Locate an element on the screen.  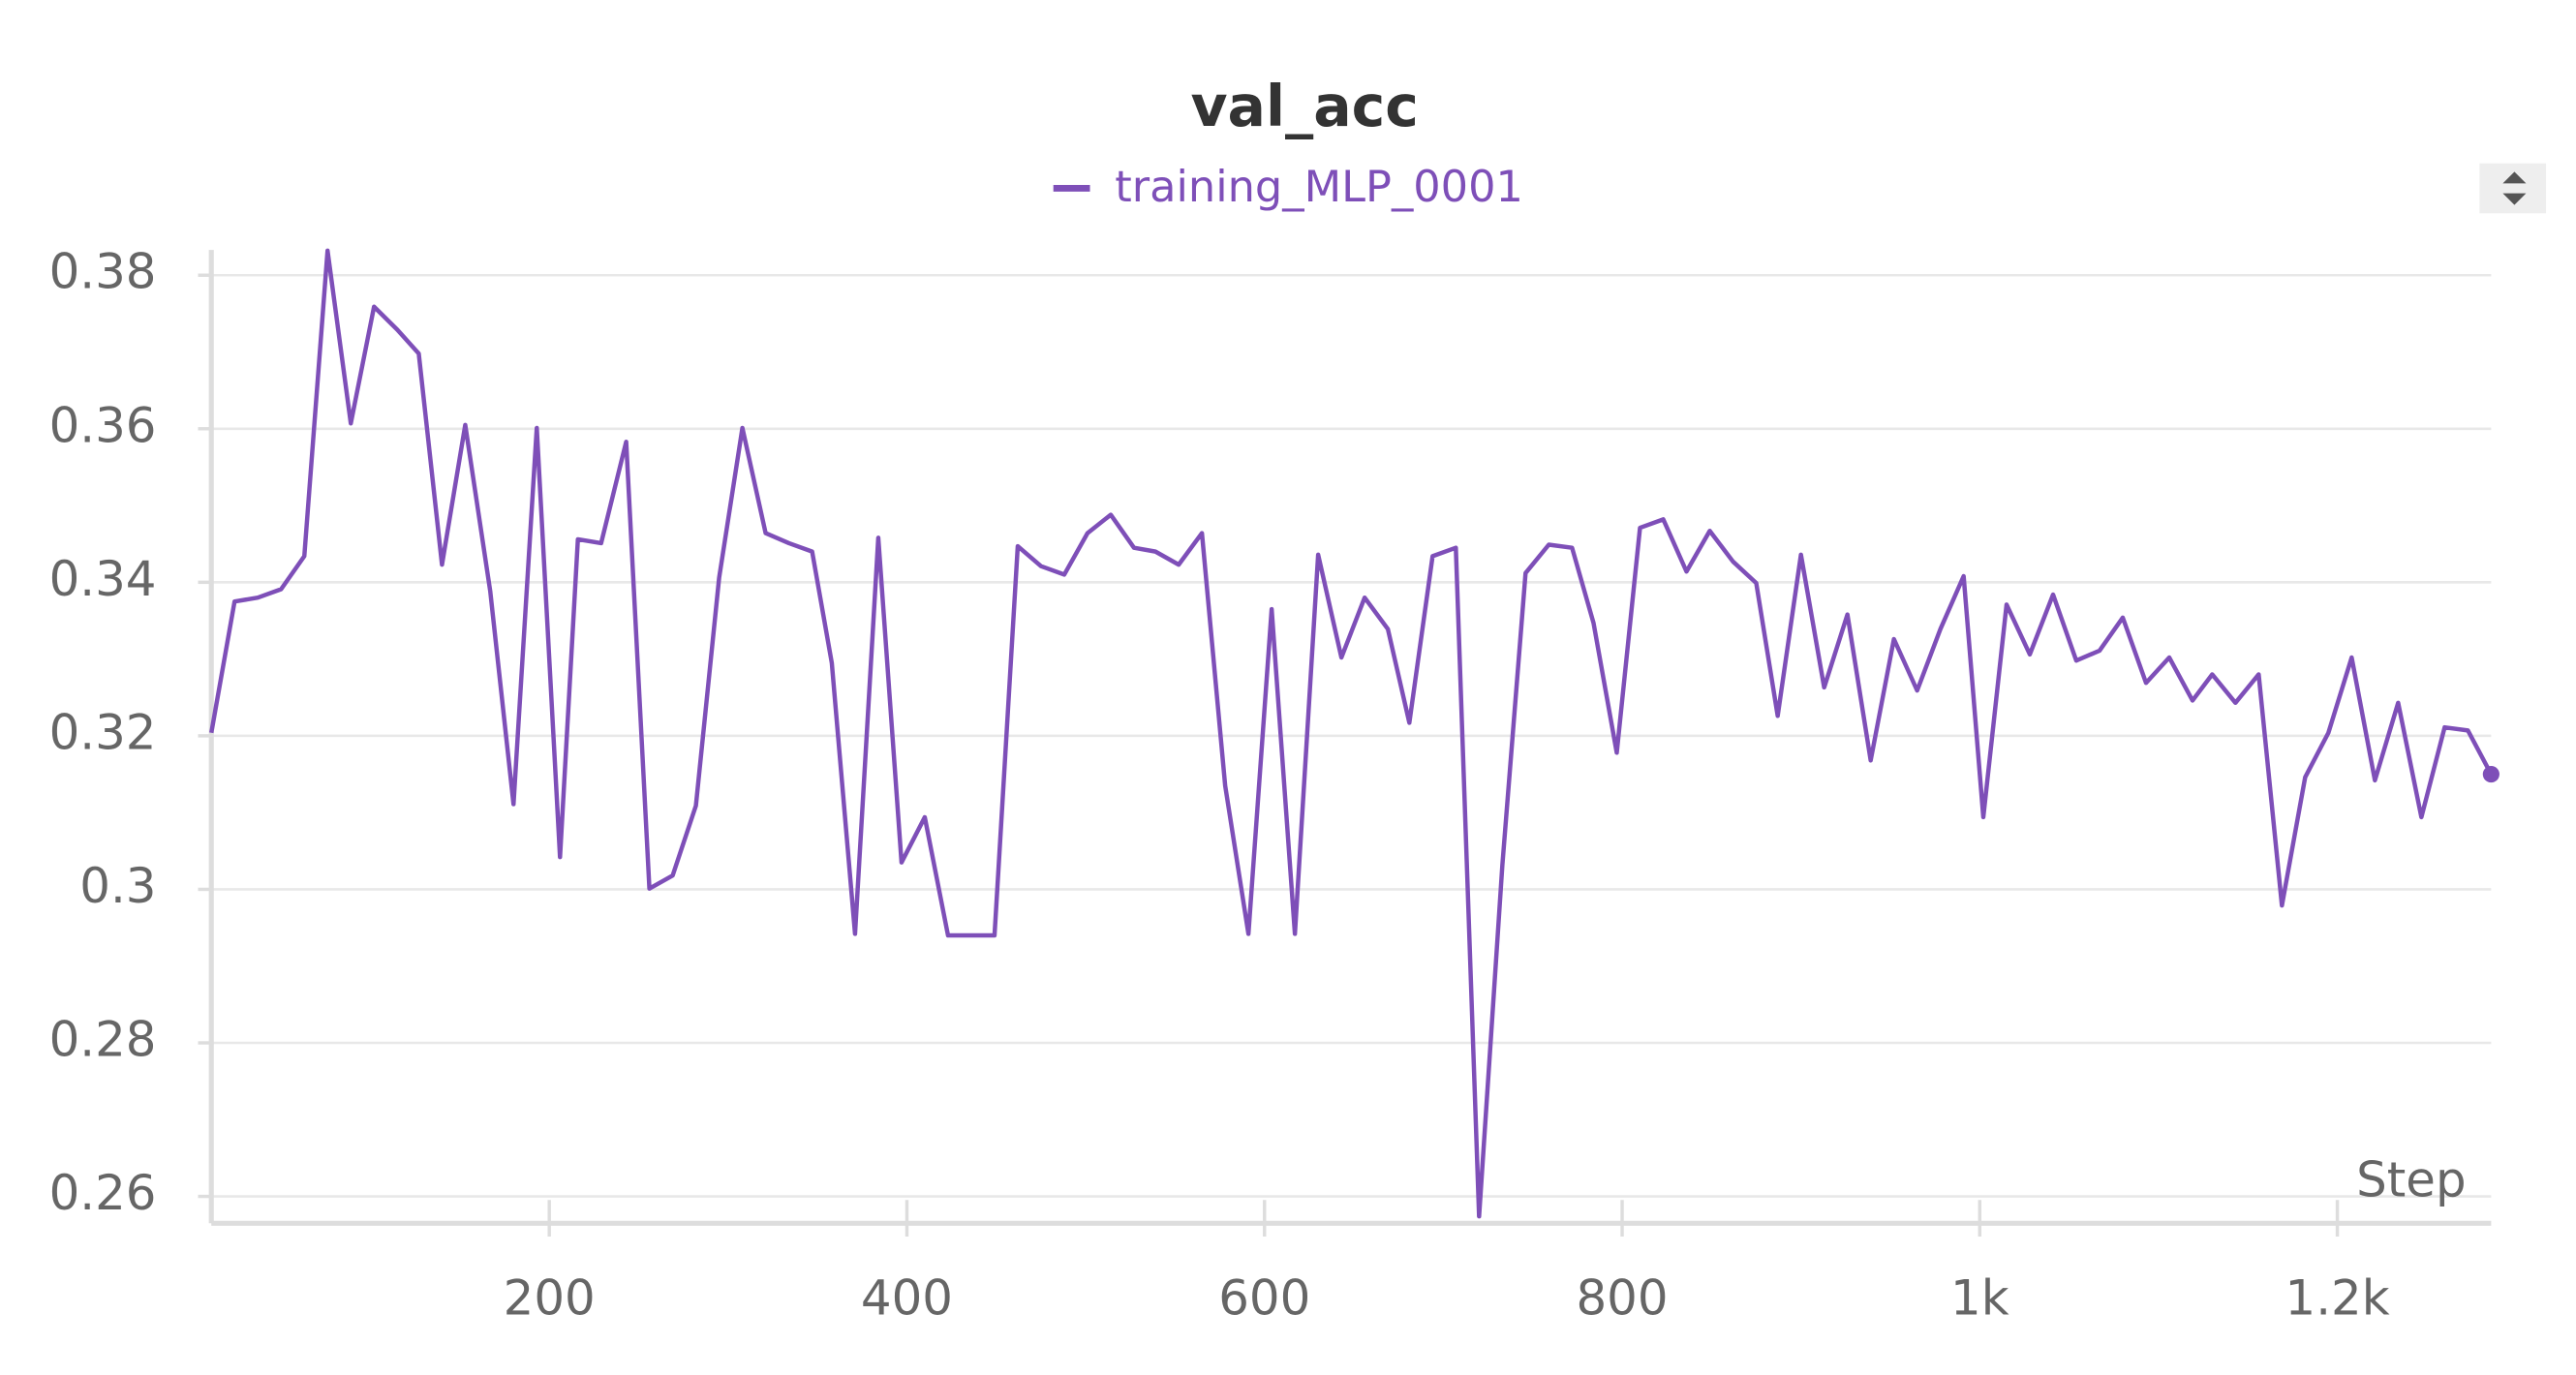
x-tick-label: 600 is located at coordinates (1264, 1298).